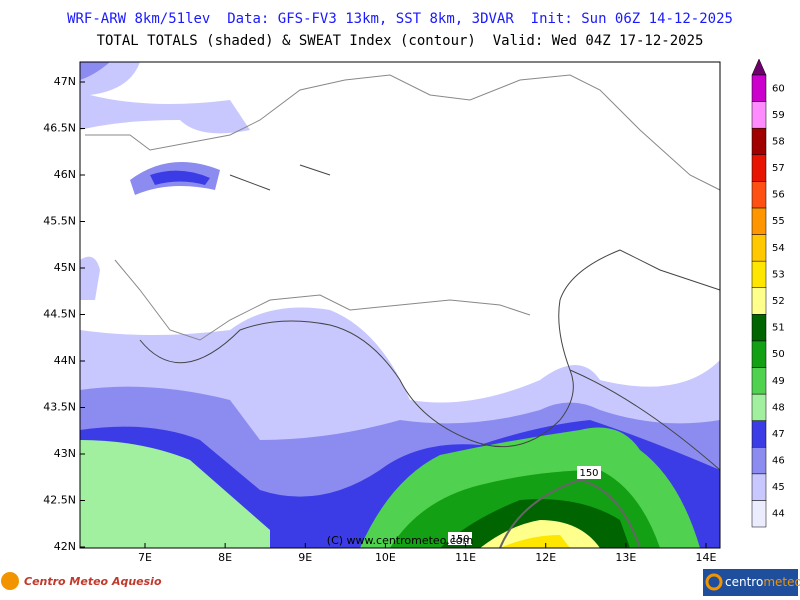 Image resolution: width=800 pixels, height=600 pixels. Describe the element at coordinates (280, 177) in the screenshot. I see `lake` at that location.